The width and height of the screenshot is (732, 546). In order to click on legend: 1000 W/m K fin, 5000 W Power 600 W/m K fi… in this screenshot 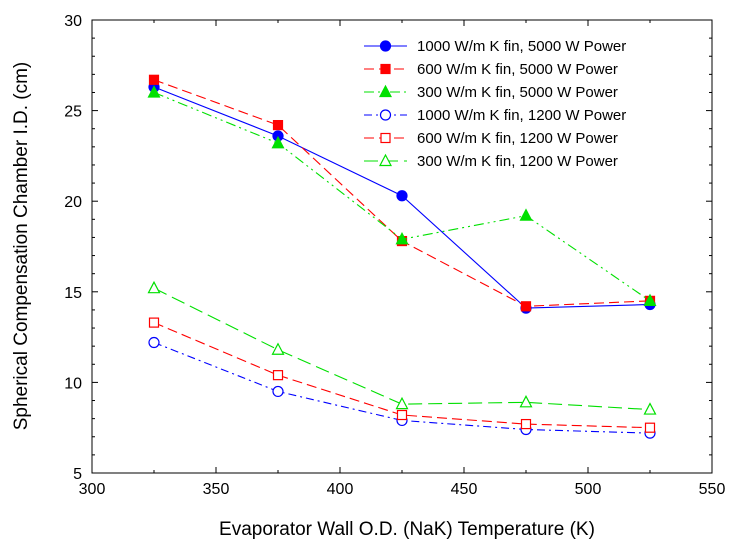, I will do `click(495, 104)`.